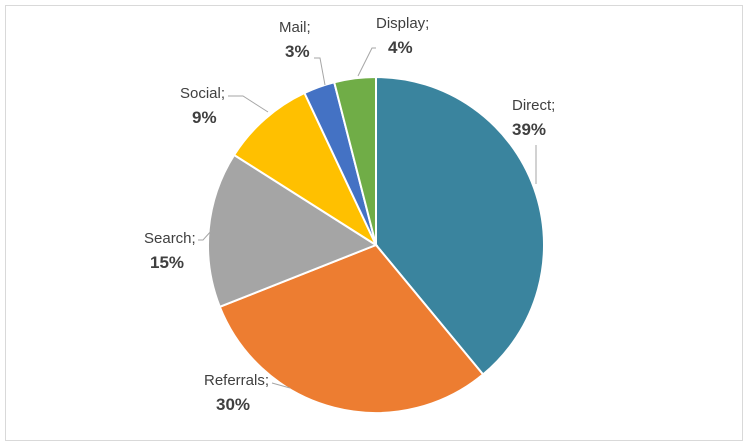 This screenshot has height=448, width=750. What do you see at coordinates (402, 23) in the screenshot?
I see `label-display-name: Display;` at bounding box center [402, 23].